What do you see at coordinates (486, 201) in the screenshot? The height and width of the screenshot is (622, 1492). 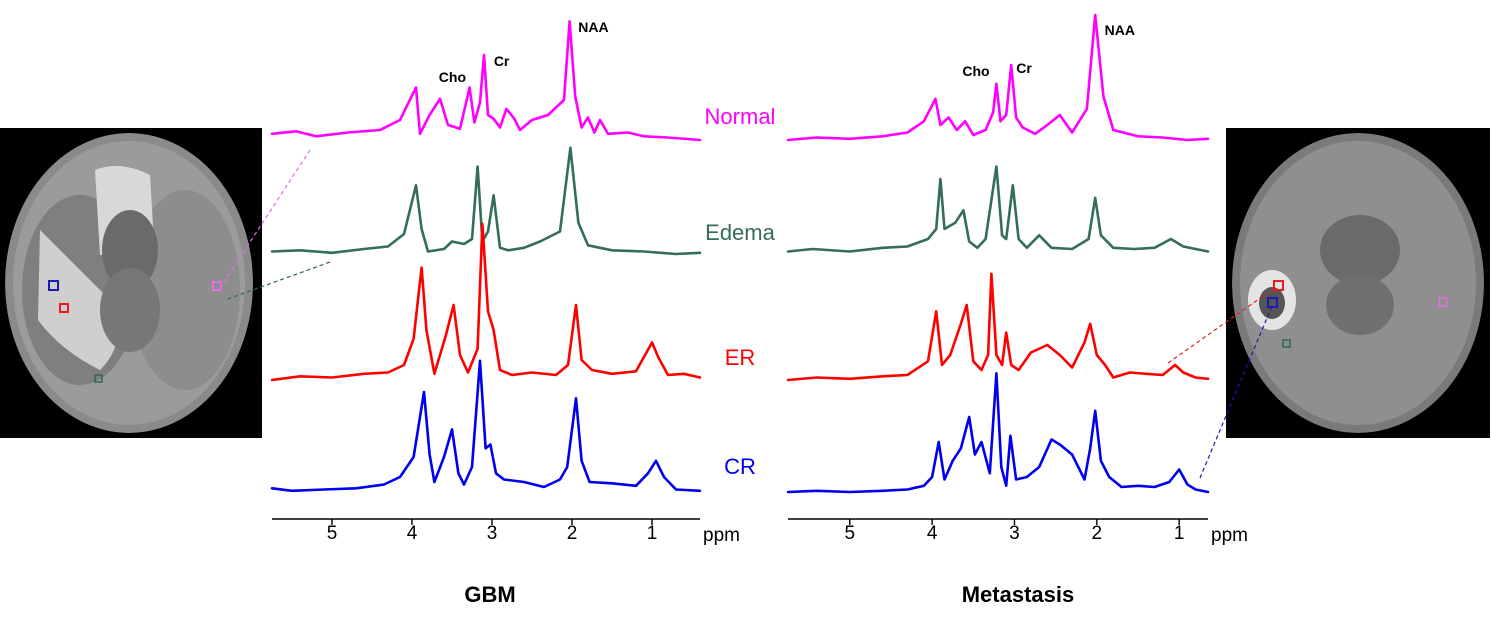 I see `gbm-spectrum-edema` at bounding box center [486, 201].